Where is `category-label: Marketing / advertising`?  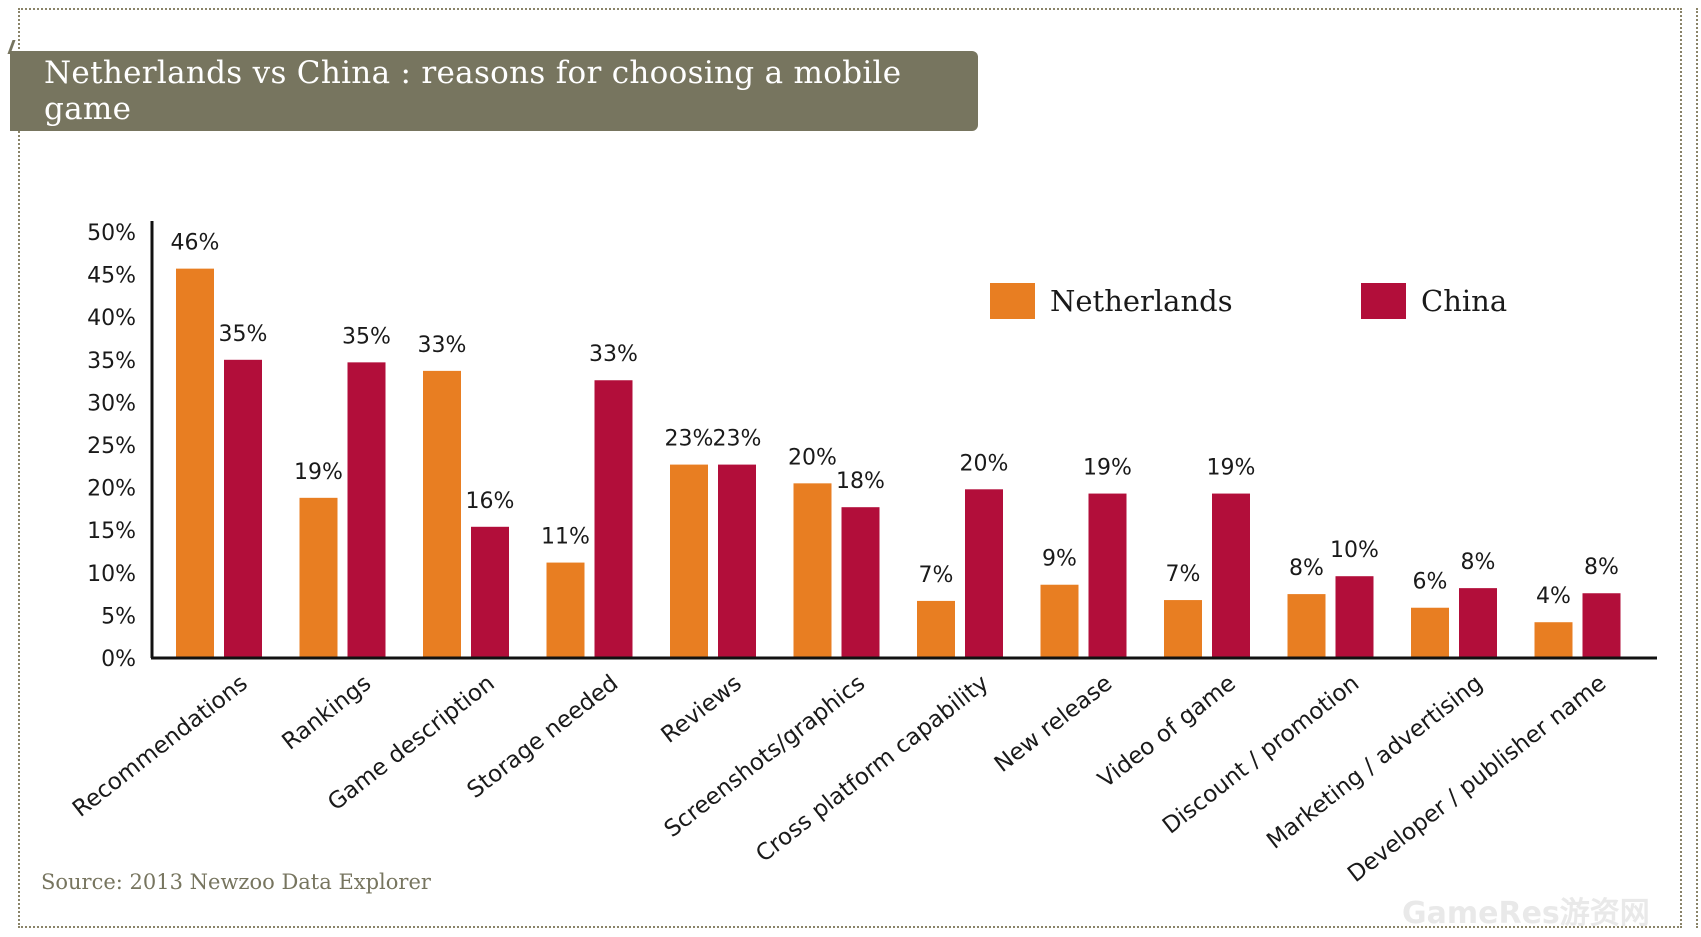
category-label: Marketing / advertising is located at coordinates (1375, 762).